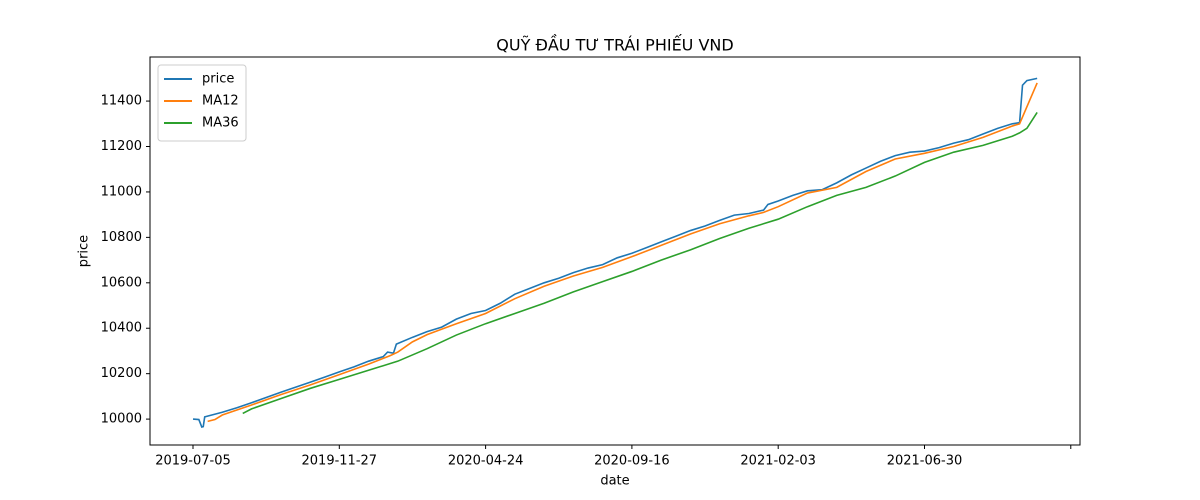 This screenshot has height=500, width=1200. What do you see at coordinates (220, 123) in the screenshot?
I see `legend-label: MA36` at bounding box center [220, 123].